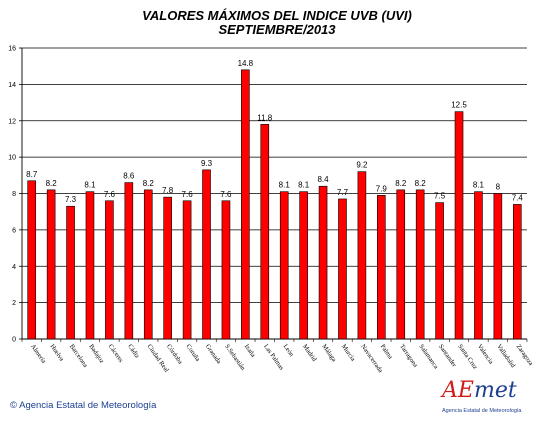 This screenshot has height=423, width=550. I want to click on x-tick-label: Valladolid, so click(505, 356).